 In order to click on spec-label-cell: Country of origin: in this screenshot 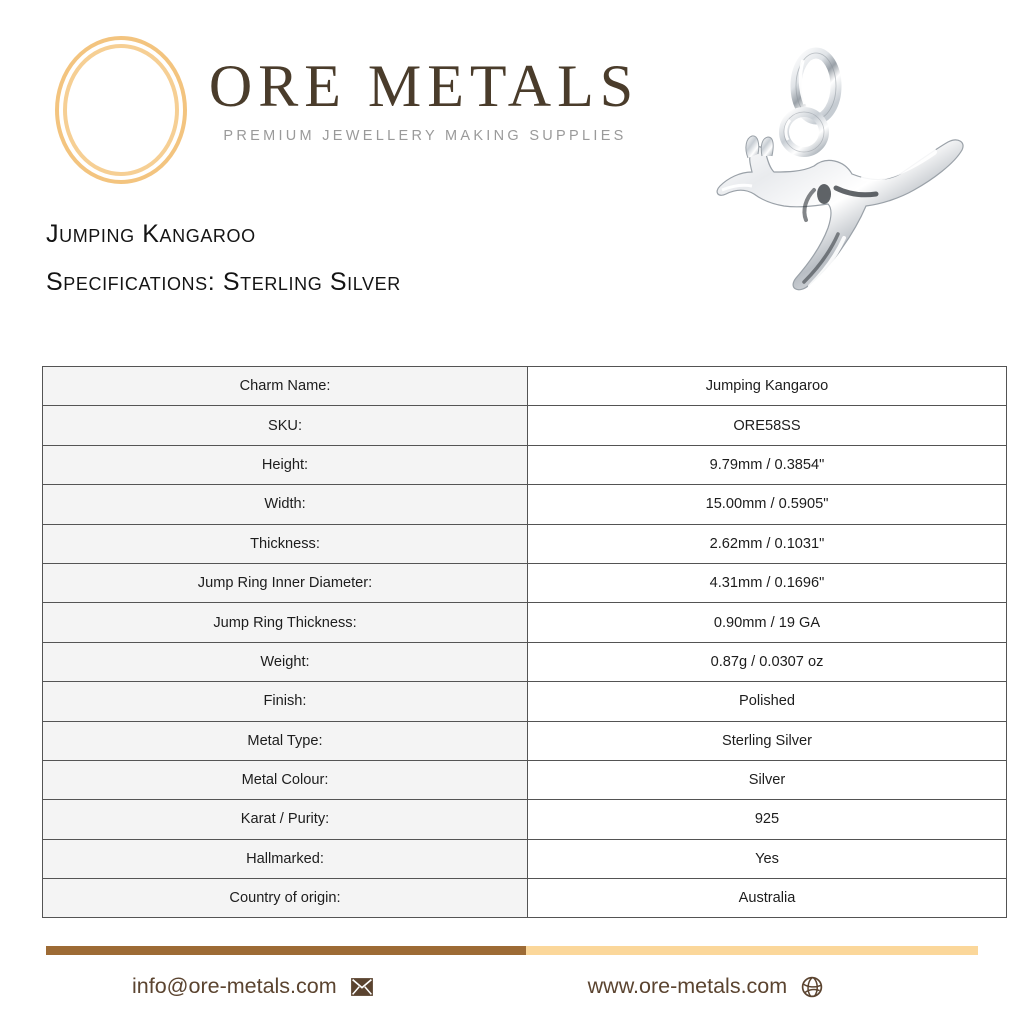, I will do `click(285, 898)`.